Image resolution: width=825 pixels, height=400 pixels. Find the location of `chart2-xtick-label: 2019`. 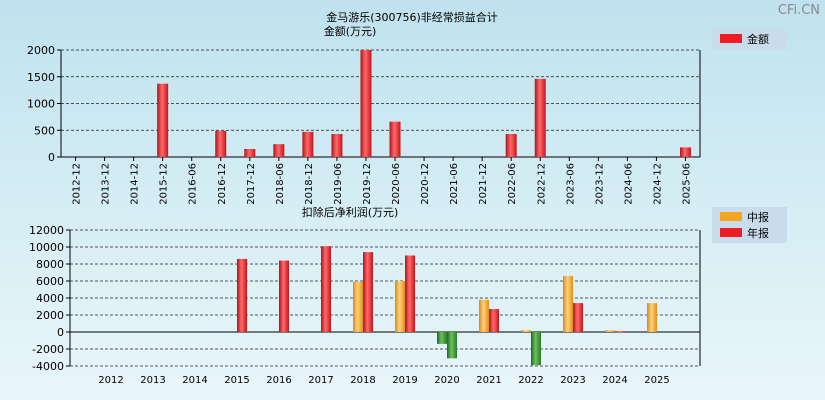

chart2-xtick-label: 2019 is located at coordinates (404, 380).